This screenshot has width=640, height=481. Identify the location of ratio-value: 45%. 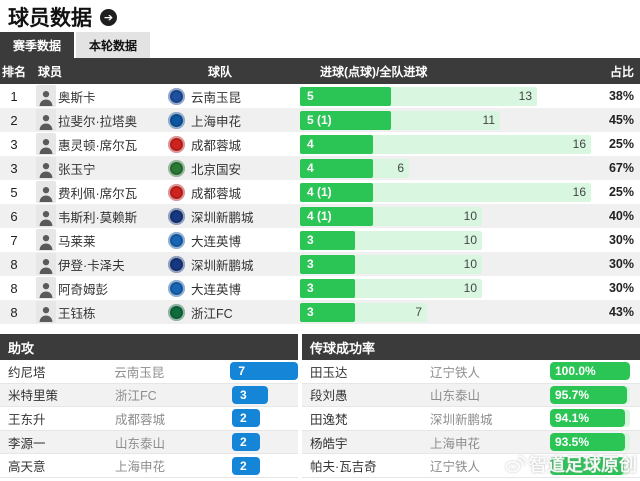
(621, 120).